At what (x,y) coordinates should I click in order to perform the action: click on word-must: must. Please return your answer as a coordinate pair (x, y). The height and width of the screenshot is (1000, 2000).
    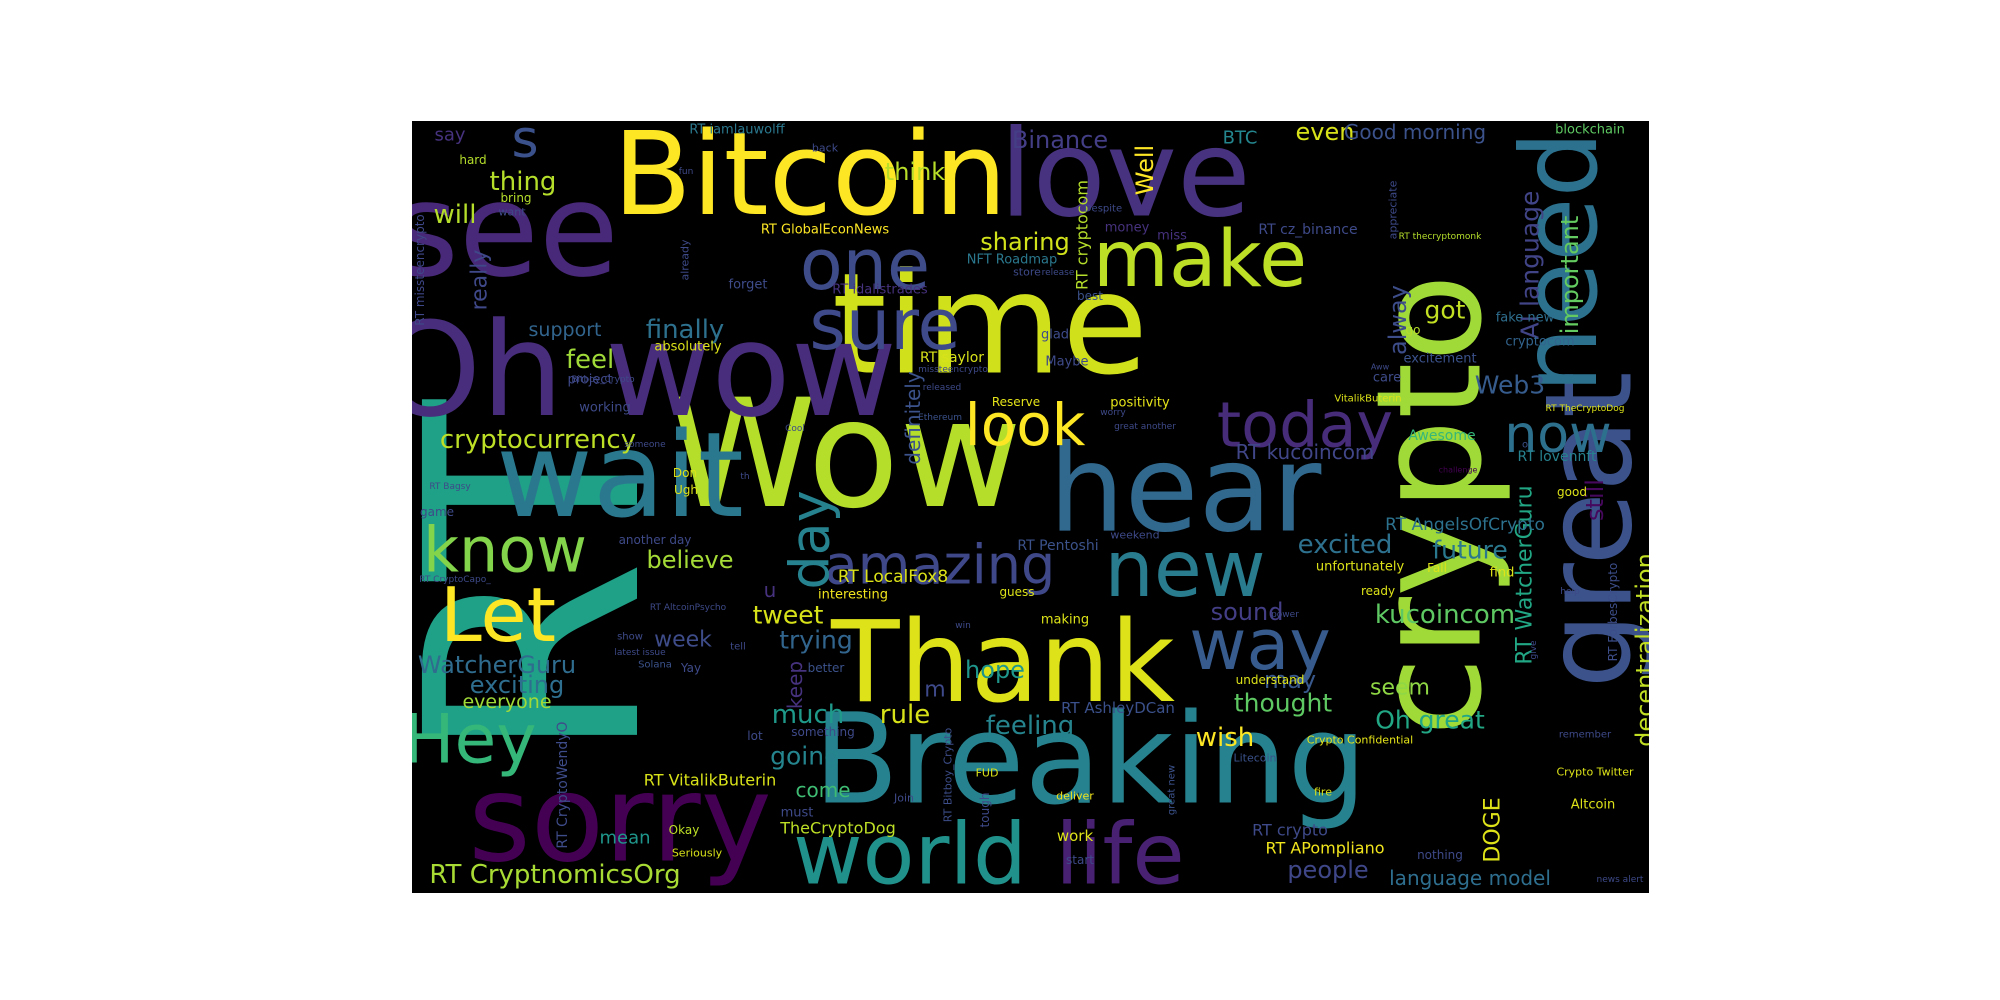
    Looking at the image, I should click on (797, 813).